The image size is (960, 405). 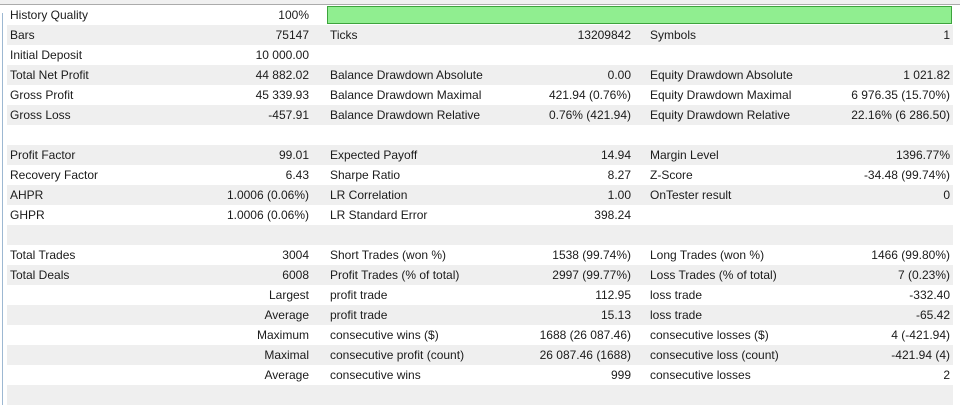 What do you see at coordinates (388, 255) in the screenshot?
I see `stat-label: Short Trades (won %)` at bounding box center [388, 255].